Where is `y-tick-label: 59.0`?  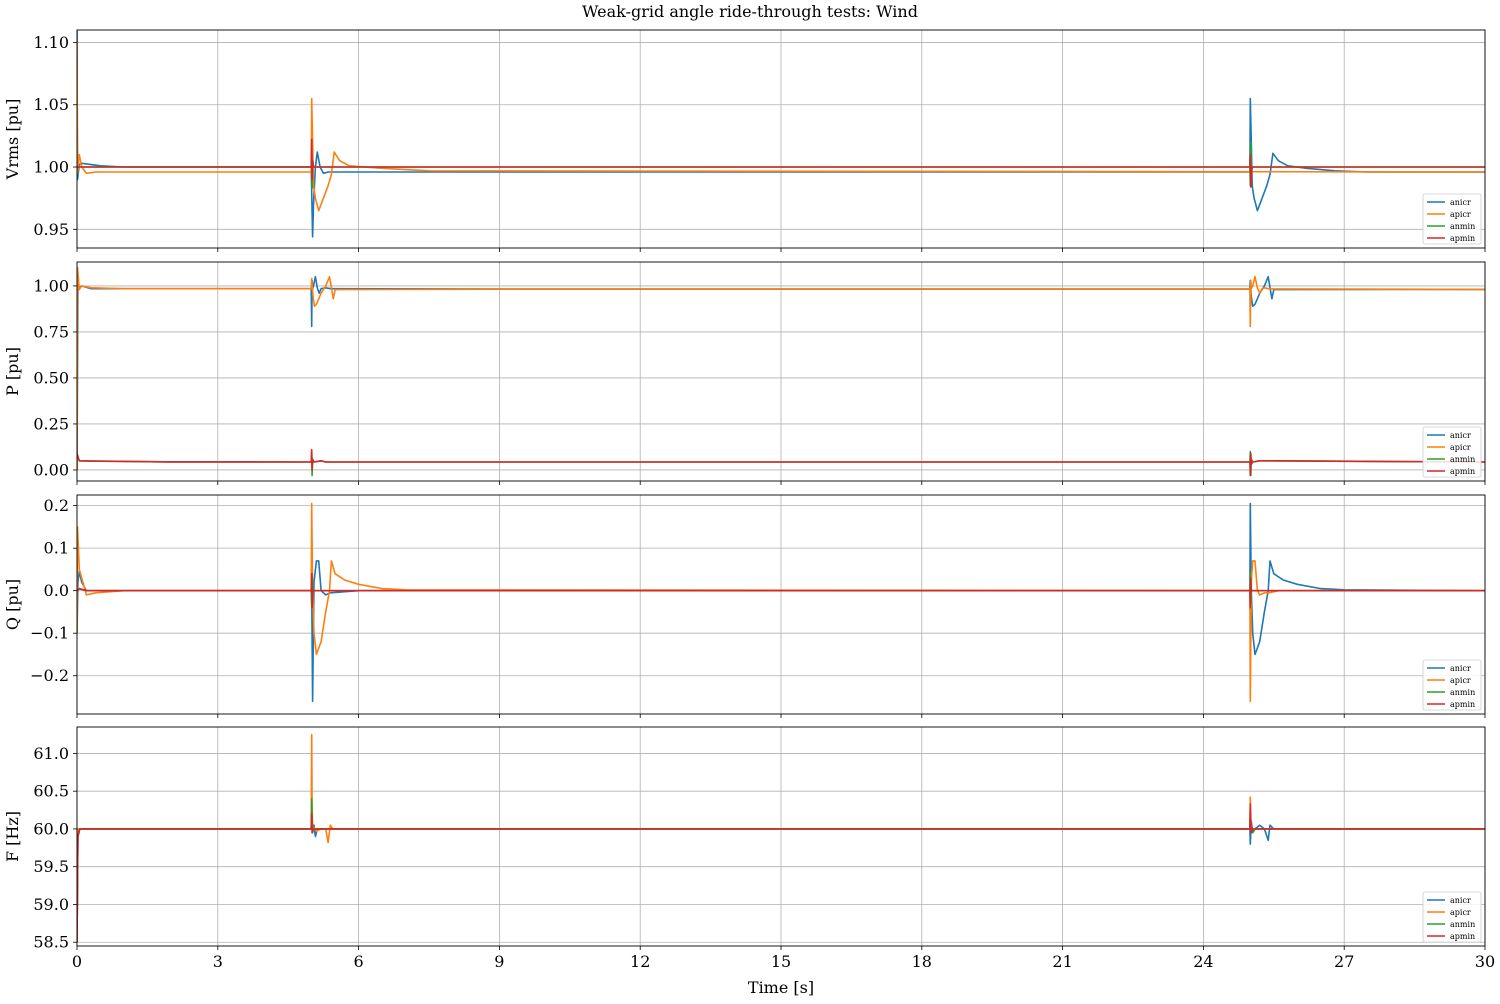 y-tick-label: 59.0 is located at coordinates (51, 904).